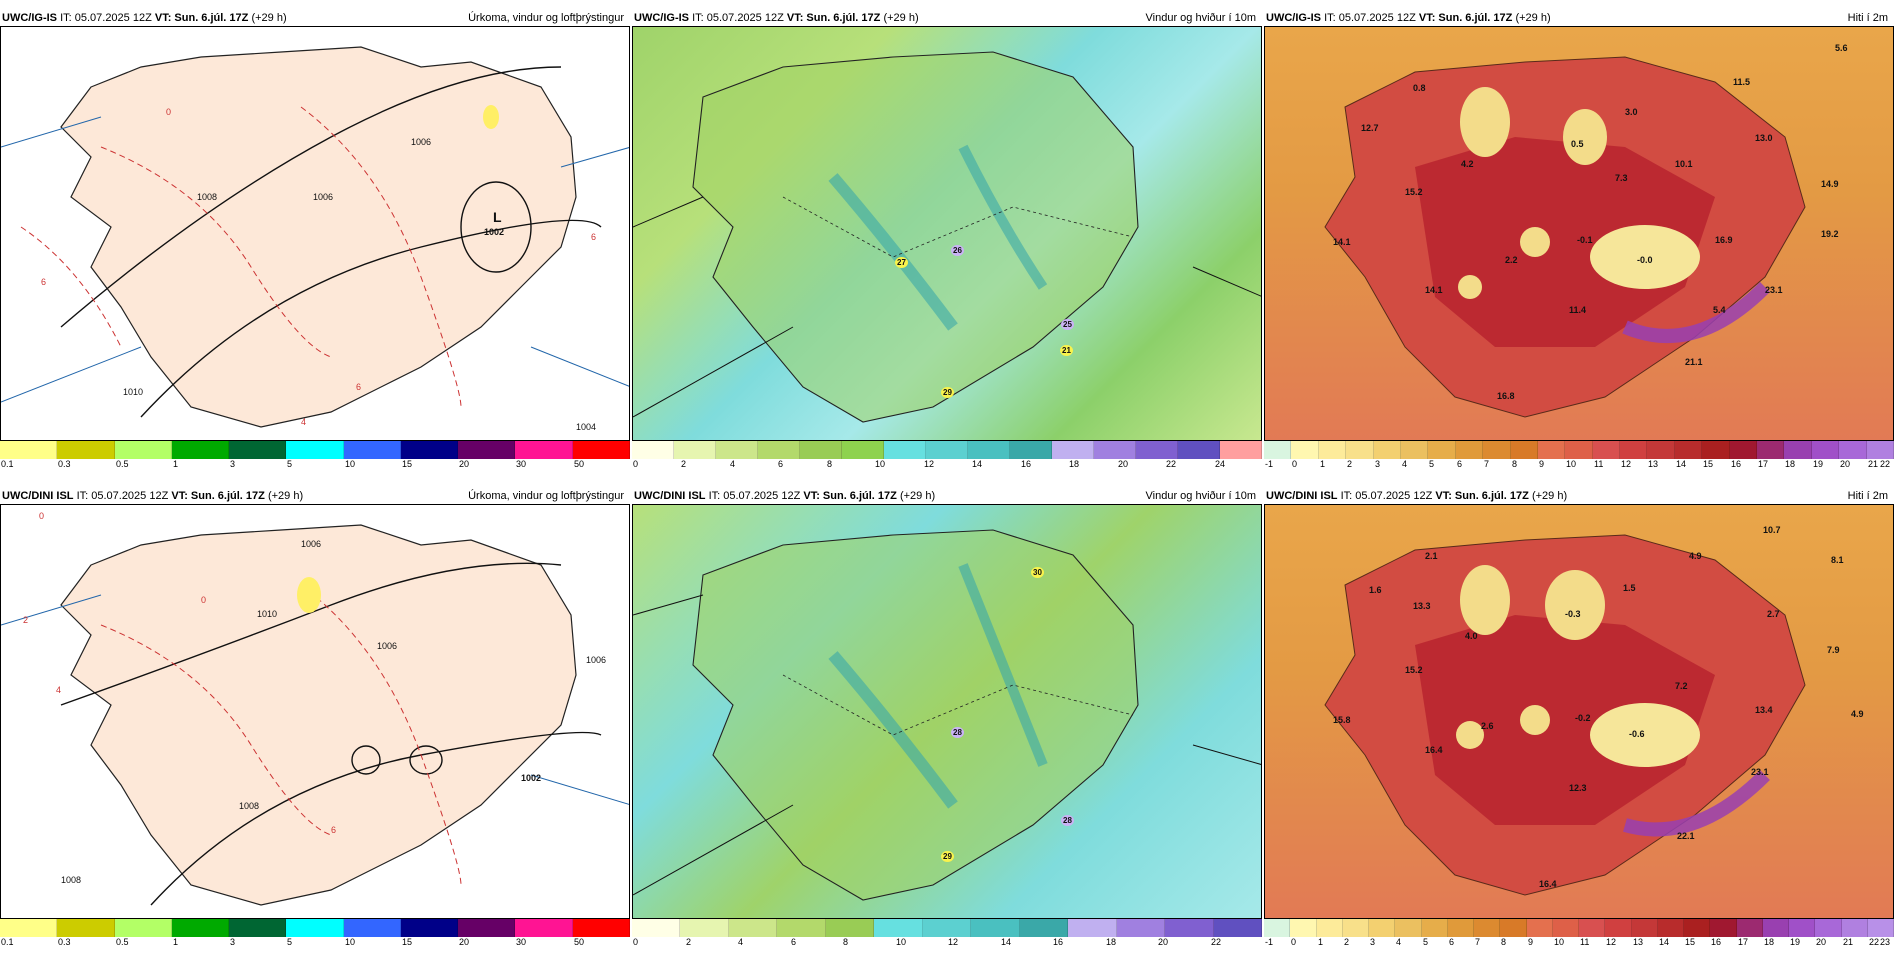 The height and width of the screenshot is (956, 1900). Describe the element at coordinates (1885, 464) in the screenshot. I see `colorbar-tick-label: 22` at that location.